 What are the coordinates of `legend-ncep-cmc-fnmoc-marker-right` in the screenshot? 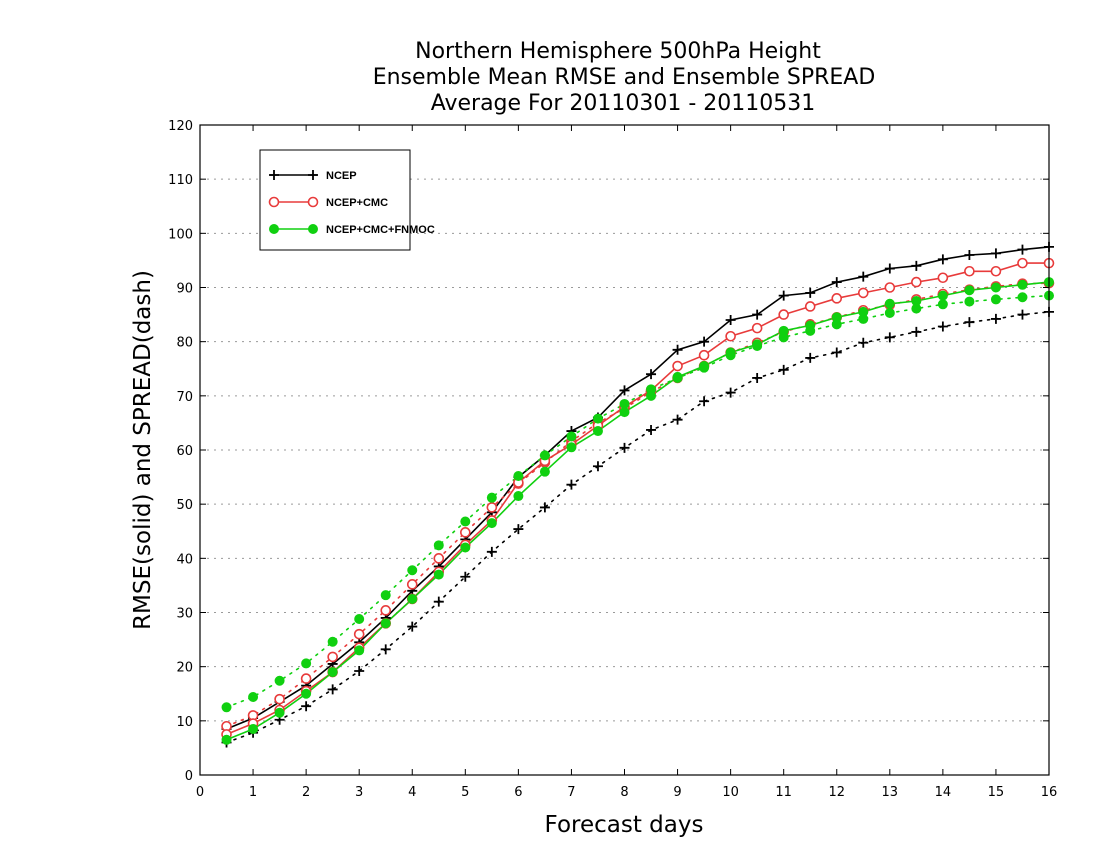 It's located at (313, 229).